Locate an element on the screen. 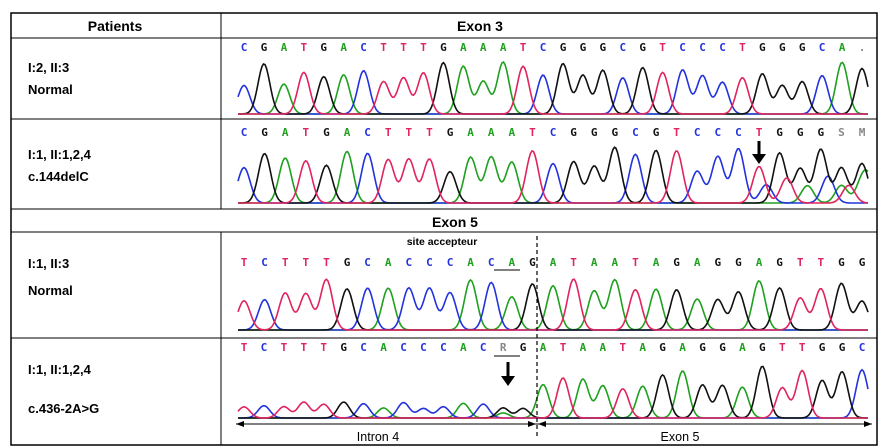 The height and width of the screenshot is (446, 888). base-letter: M is located at coordinates (862, 132).